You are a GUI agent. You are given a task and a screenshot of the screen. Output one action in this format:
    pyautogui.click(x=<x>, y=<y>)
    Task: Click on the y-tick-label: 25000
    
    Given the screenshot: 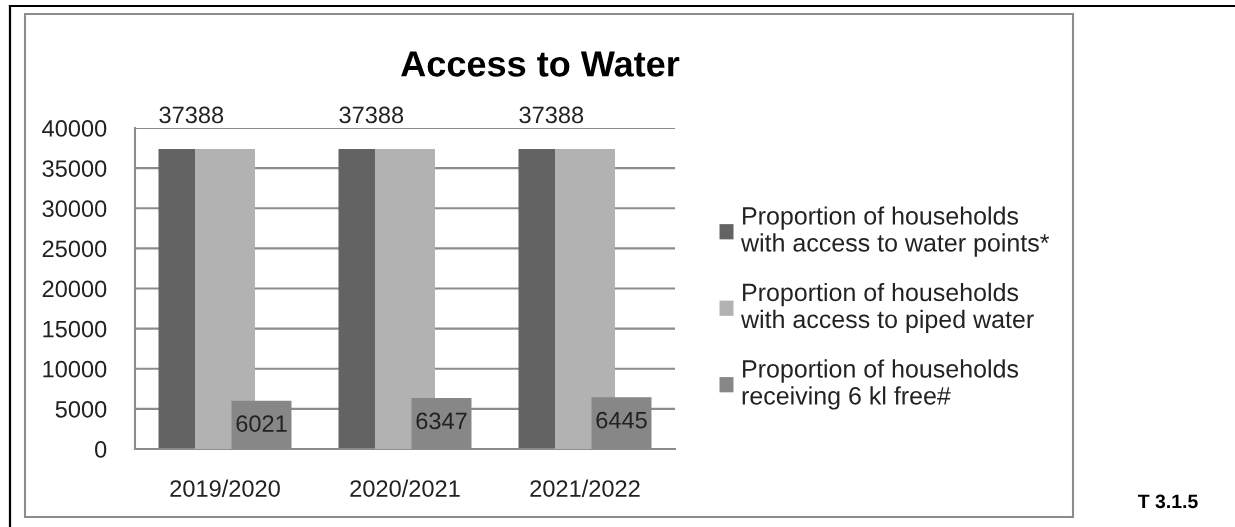 What is the action you would take?
    pyautogui.click(x=74, y=249)
    